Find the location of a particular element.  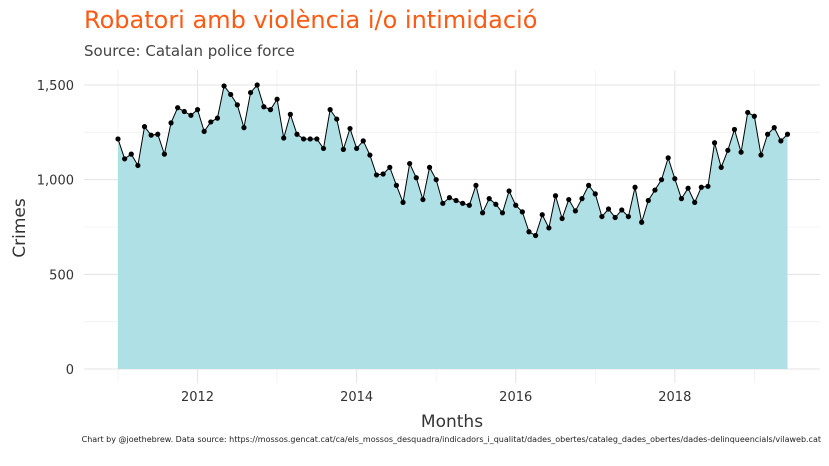

x-tick-label: 2018 is located at coordinates (674, 397).